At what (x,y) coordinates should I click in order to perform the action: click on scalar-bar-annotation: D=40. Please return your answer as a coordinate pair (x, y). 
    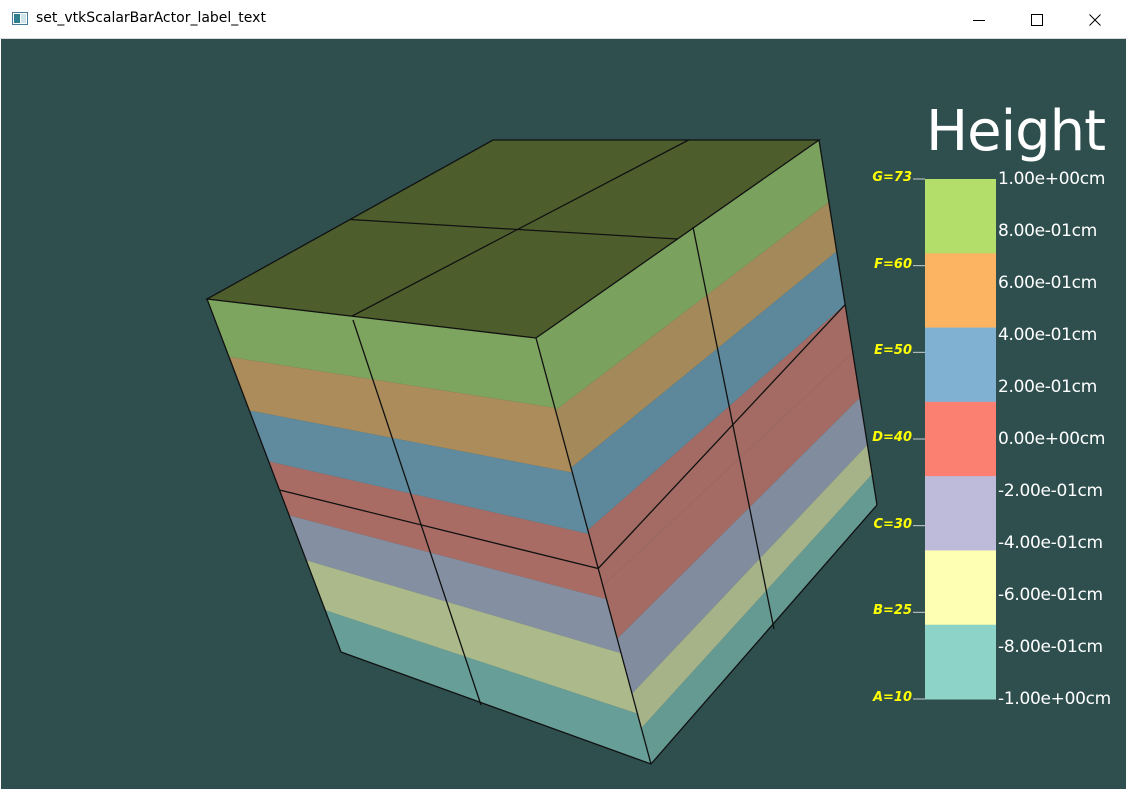
    Looking at the image, I should click on (892, 437).